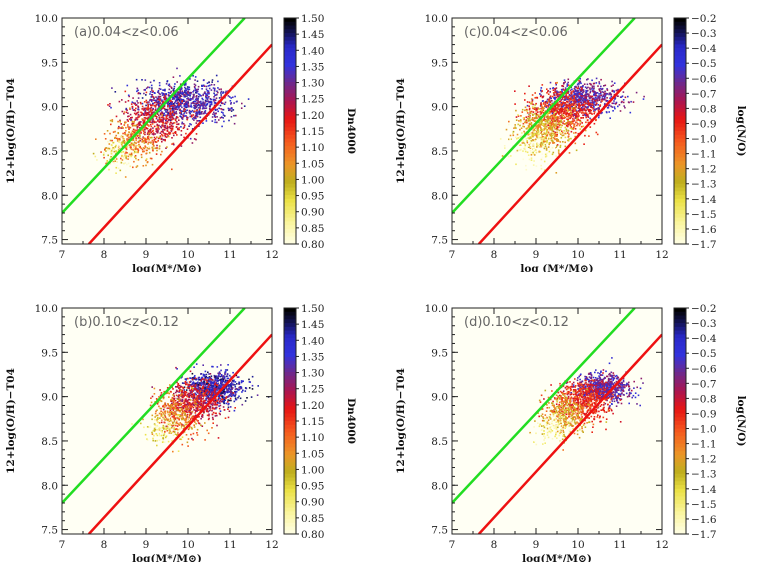 The width and height of the screenshot is (763, 572). I want to click on x-tick-label: 7, so click(62, 255).